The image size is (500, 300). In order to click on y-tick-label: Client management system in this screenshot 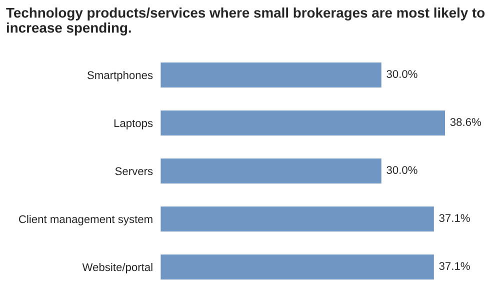, I will do `click(85, 220)`.